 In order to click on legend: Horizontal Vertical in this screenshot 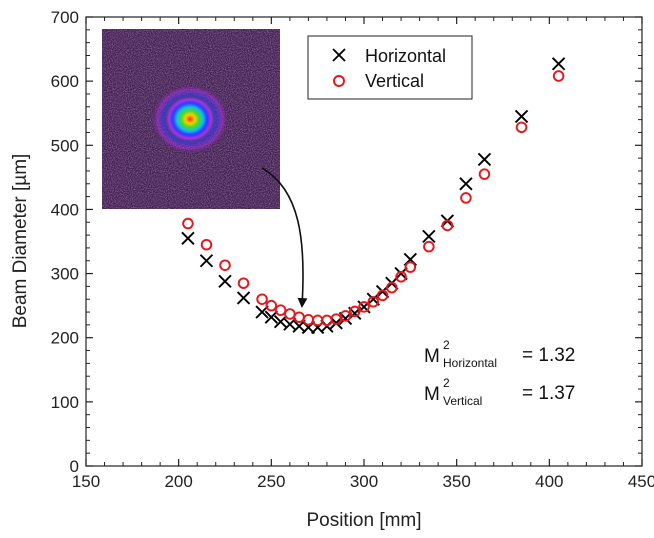, I will do `click(390, 67)`.